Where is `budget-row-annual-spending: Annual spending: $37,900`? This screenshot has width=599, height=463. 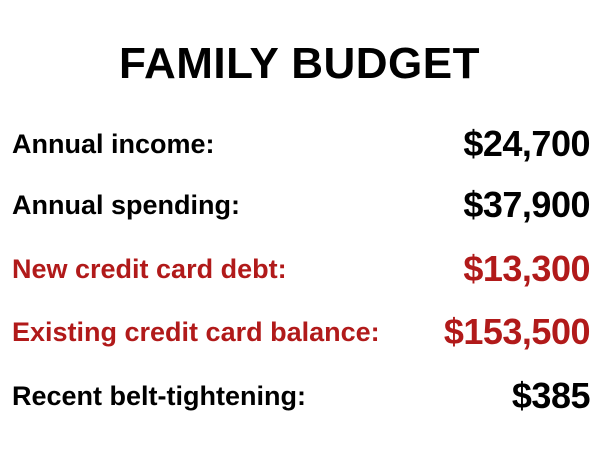 budget-row-annual-spending: Annual spending: $37,900 is located at coordinates (301, 205).